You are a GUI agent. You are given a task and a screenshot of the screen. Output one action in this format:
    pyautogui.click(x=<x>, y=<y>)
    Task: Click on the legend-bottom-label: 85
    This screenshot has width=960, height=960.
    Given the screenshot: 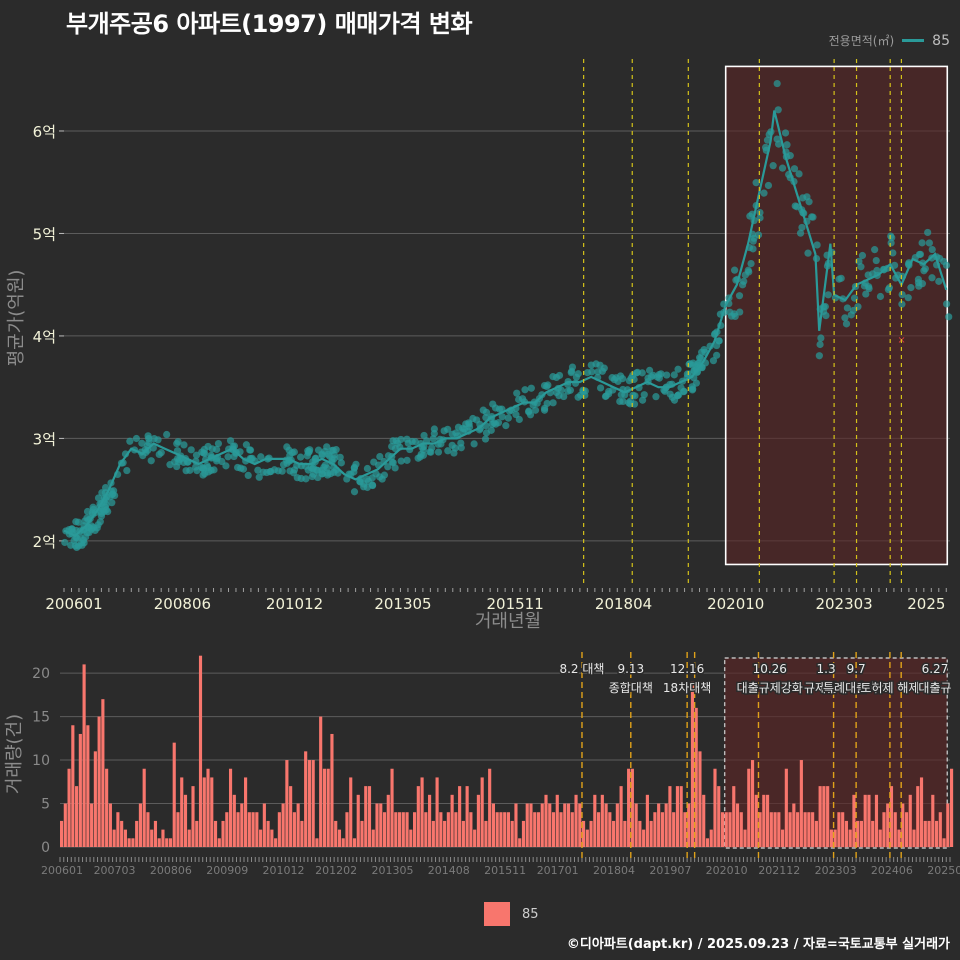 What is the action you would take?
    pyautogui.click(x=530, y=914)
    